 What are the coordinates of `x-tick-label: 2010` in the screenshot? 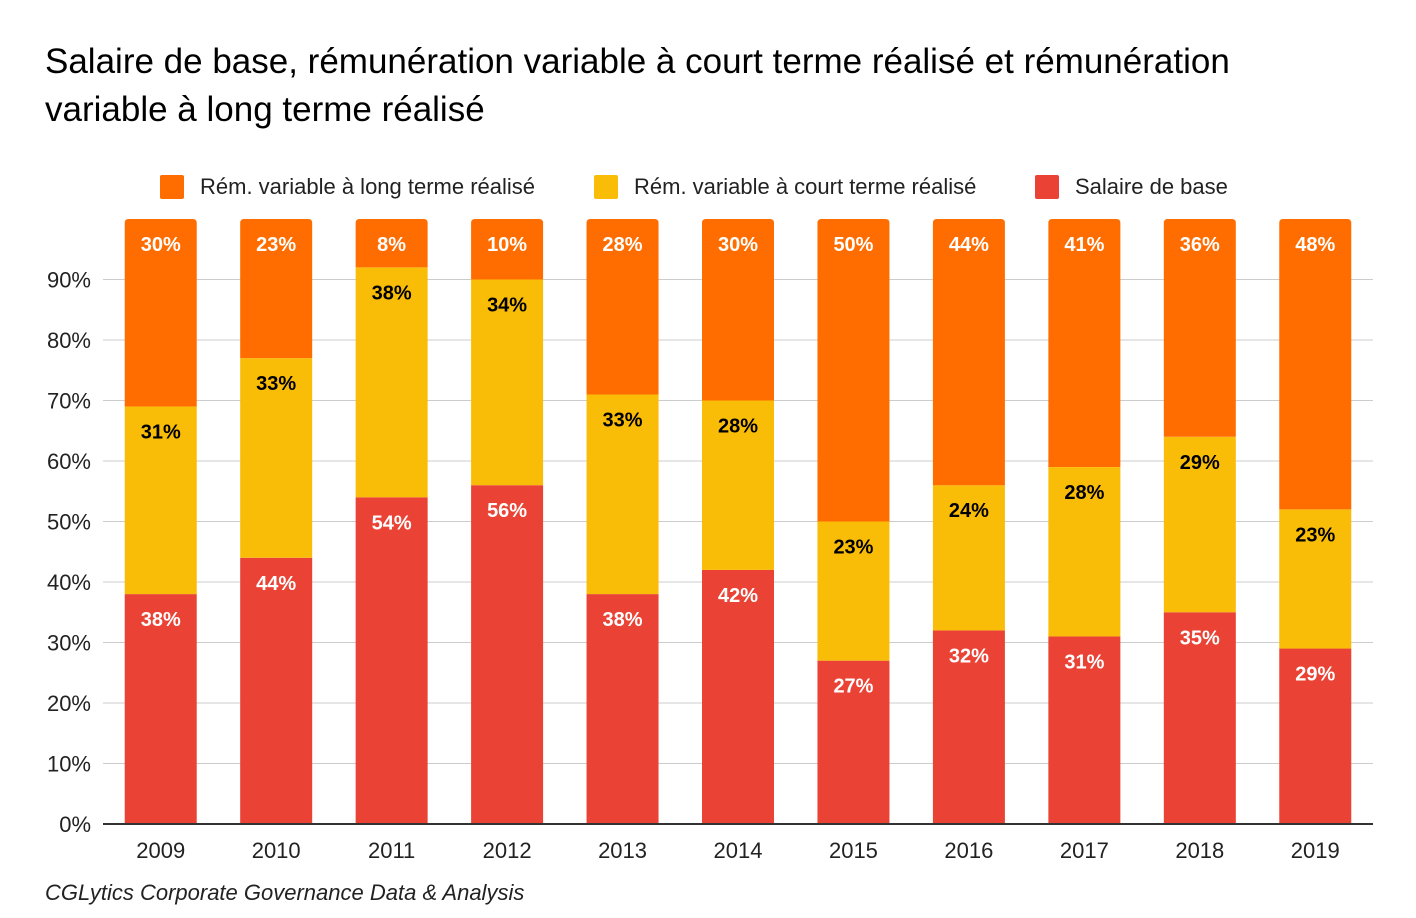 It's located at (276, 850).